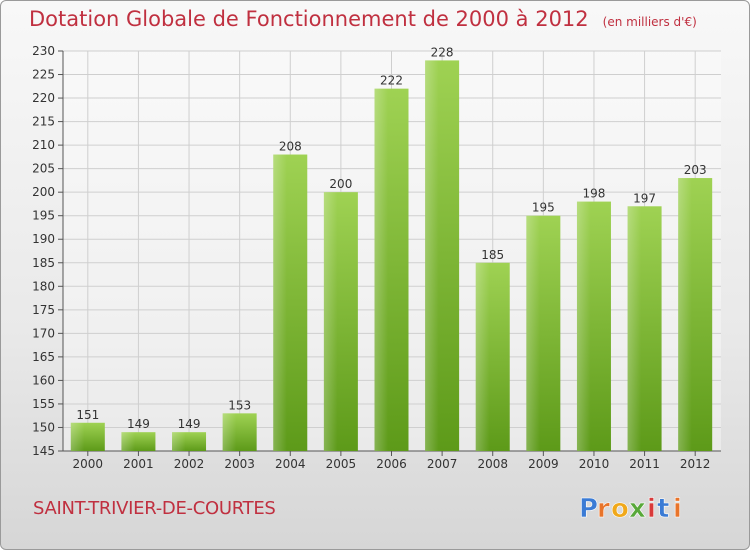  What do you see at coordinates (239, 405) in the screenshot?
I see `value-label: 153` at bounding box center [239, 405].